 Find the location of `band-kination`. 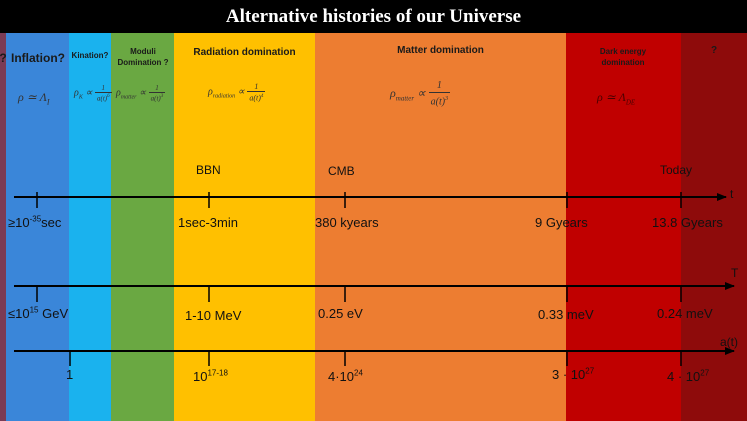

band-kination is located at coordinates (90, 227).